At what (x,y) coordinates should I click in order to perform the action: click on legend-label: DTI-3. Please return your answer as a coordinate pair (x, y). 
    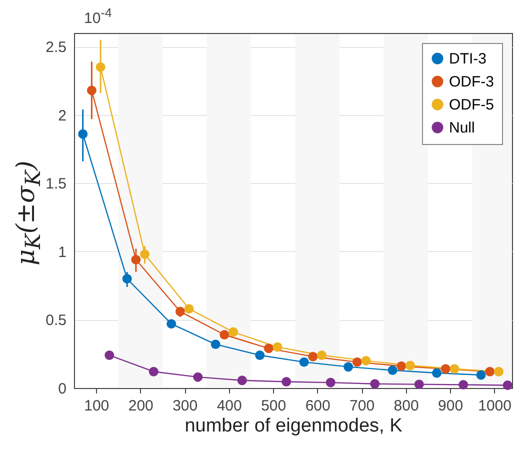
    Looking at the image, I should click on (467, 59).